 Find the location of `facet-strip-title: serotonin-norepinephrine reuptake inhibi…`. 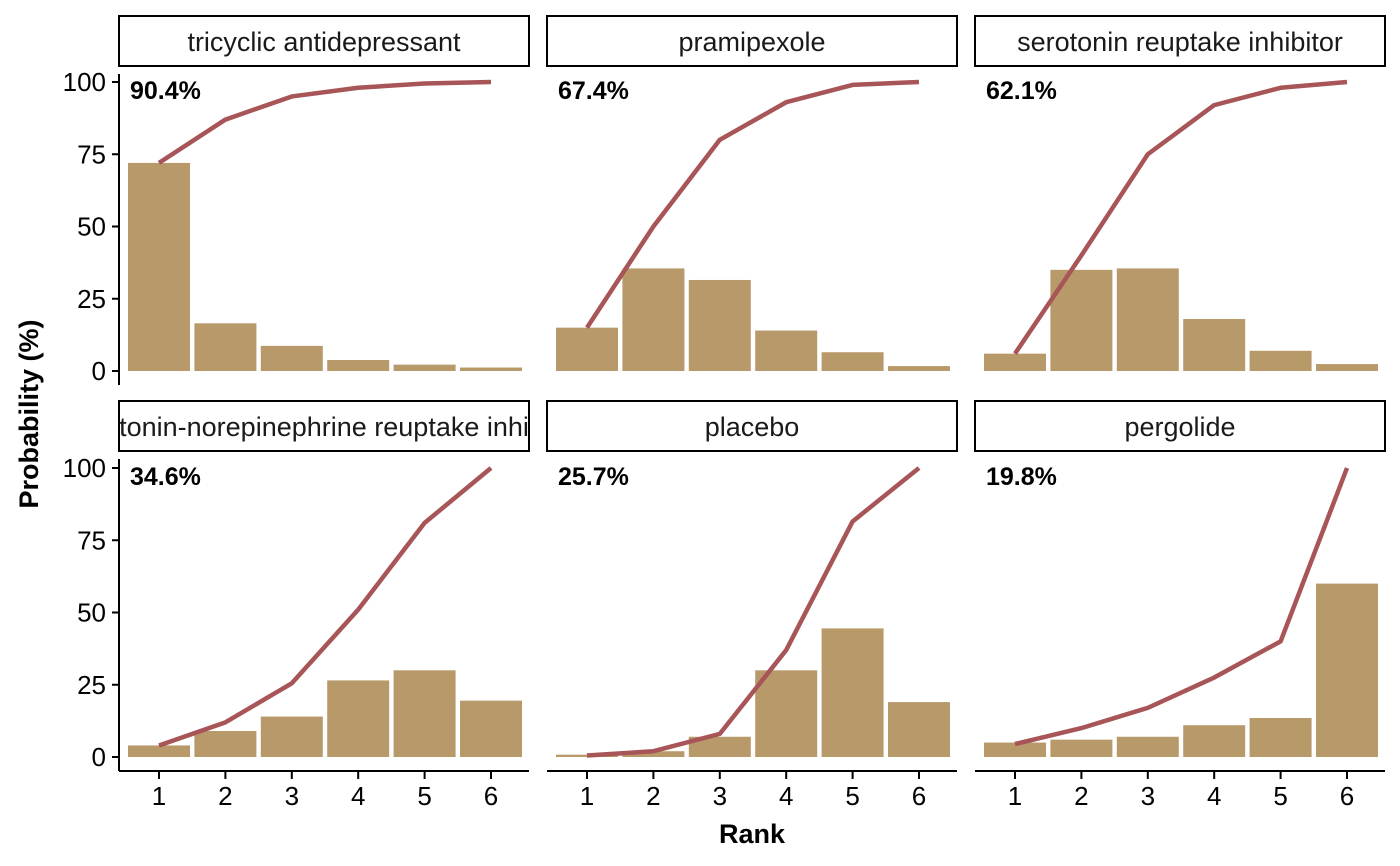

facet-strip-title: serotonin-norepinephrine reuptake inhibi… is located at coordinates (324, 427).